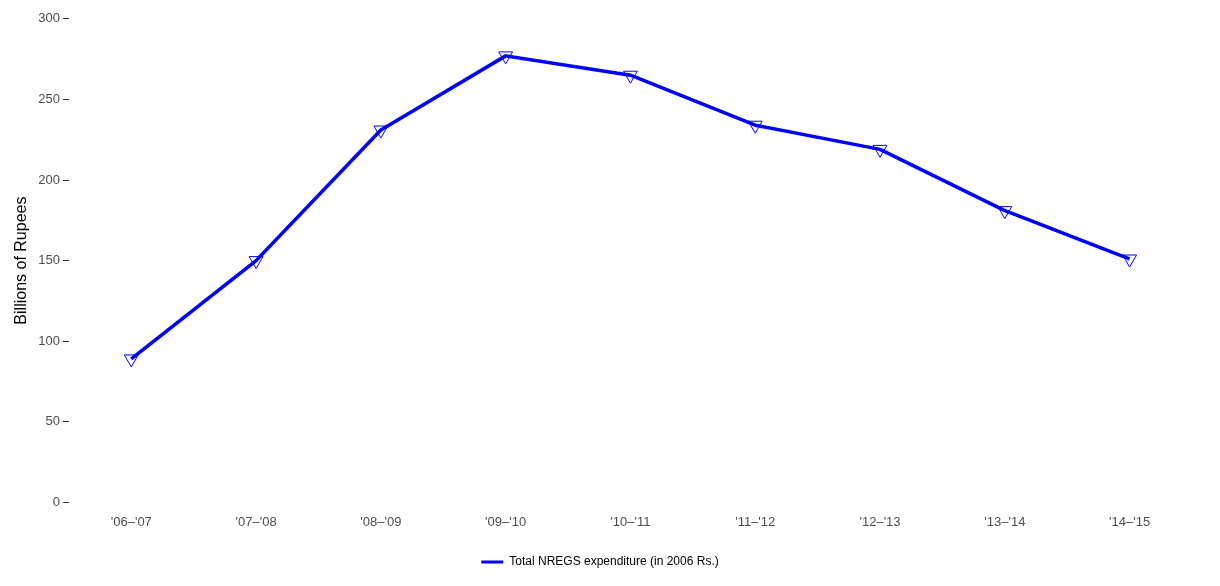 This screenshot has width=1220, height=586. Describe the element at coordinates (52, 421) in the screenshot. I see `y-tick-label: 50` at that location.